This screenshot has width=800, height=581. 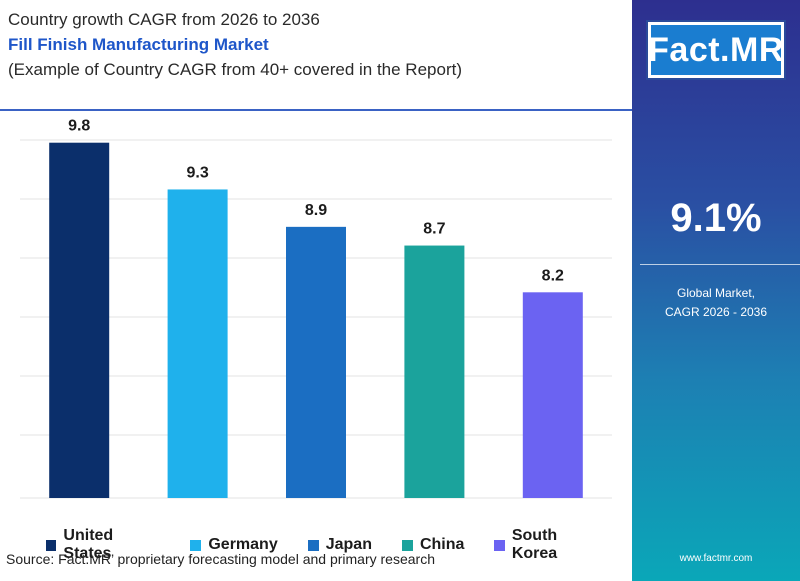 I want to click on global-cagr-period: CAGR 2026 - 2036, so click(x=716, y=312).